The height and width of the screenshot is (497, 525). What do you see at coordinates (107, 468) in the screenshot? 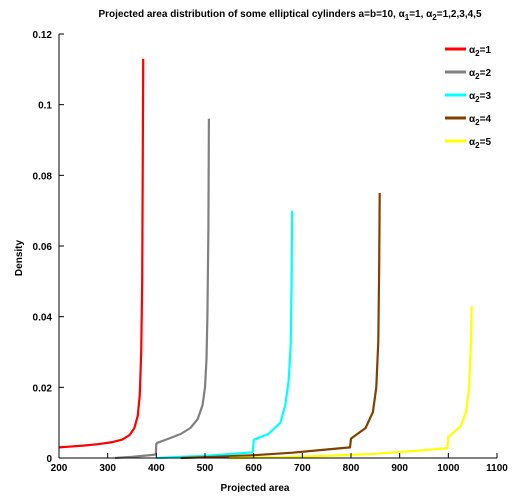
I see `x-tick-label: 300` at bounding box center [107, 468].